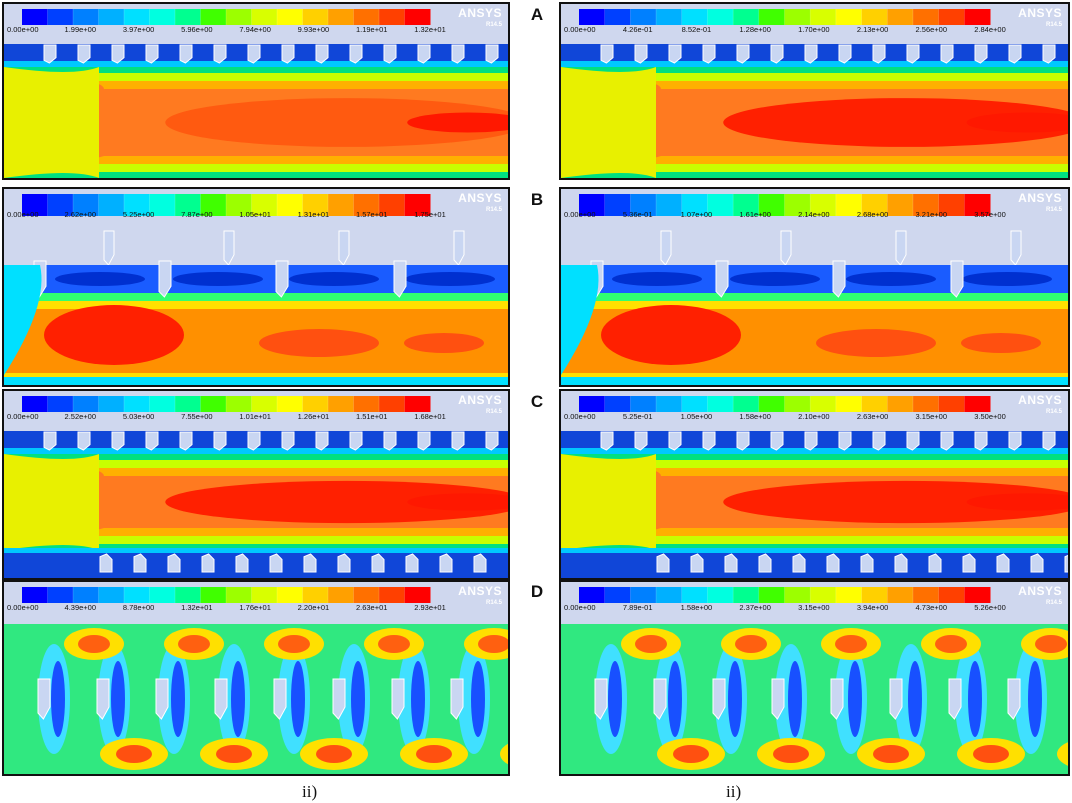 This screenshot has height=803, width=1072. I want to click on color-scale-tick-label: 4.73e+00, so click(931, 607).